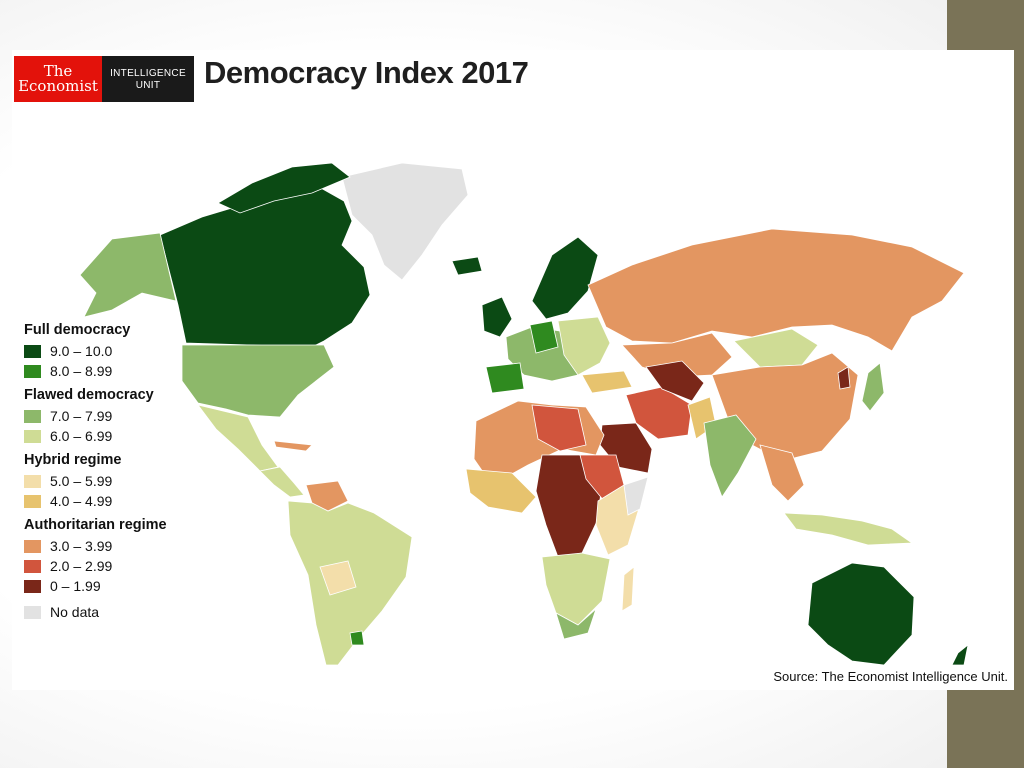 This screenshot has height=768, width=1024. Describe the element at coordinates (636, 496) in the screenshot. I see `somalia` at that location.